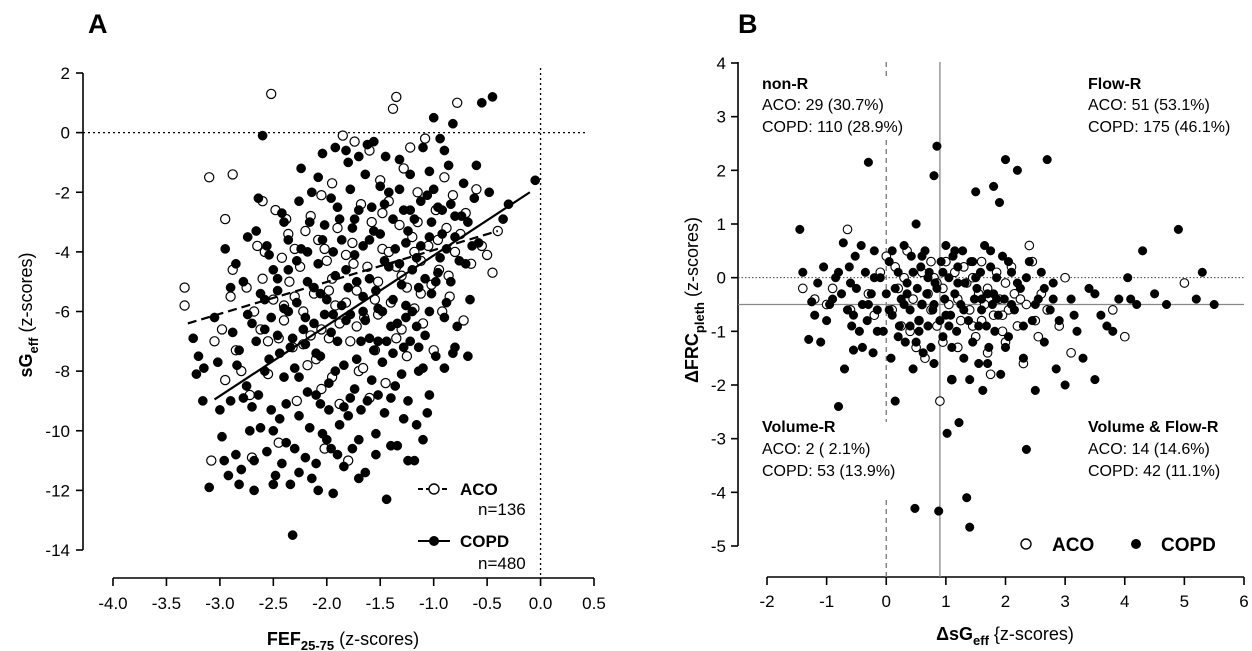  Describe the element at coordinates (57, 490) in the screenshot. I see `panel-a-y-tick-label: -12` at that location.